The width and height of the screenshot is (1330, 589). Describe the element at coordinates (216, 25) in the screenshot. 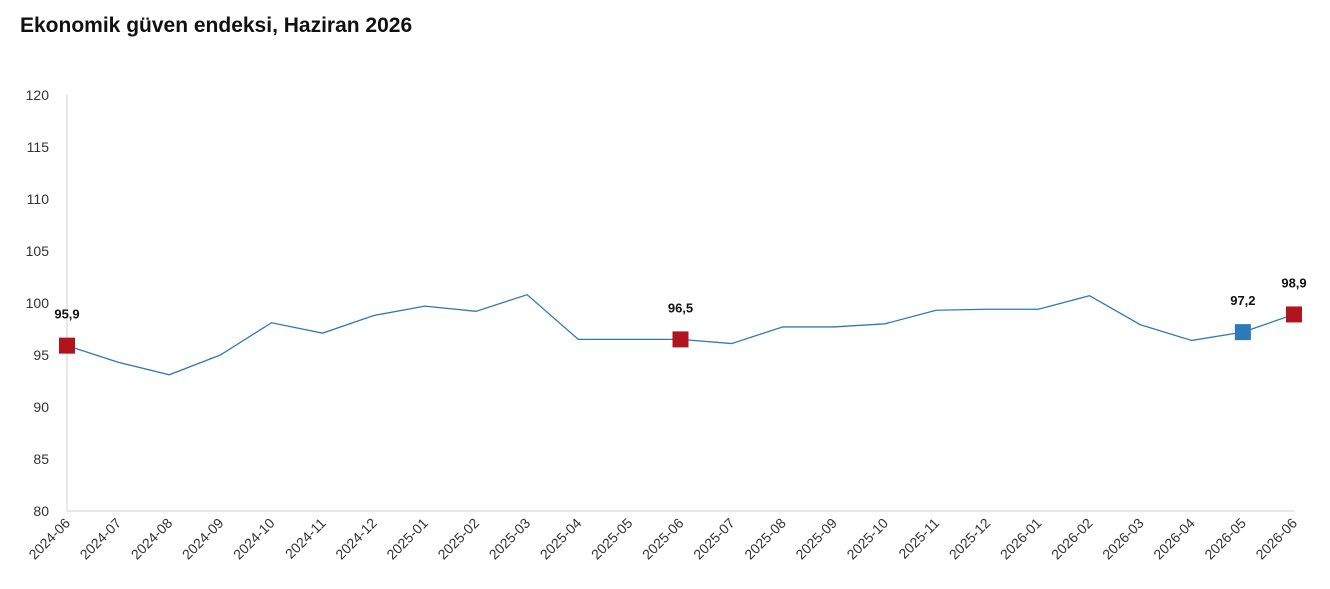

I see `chart-title: Ekonomik güven endeksi, Haziran 2026` at that location.